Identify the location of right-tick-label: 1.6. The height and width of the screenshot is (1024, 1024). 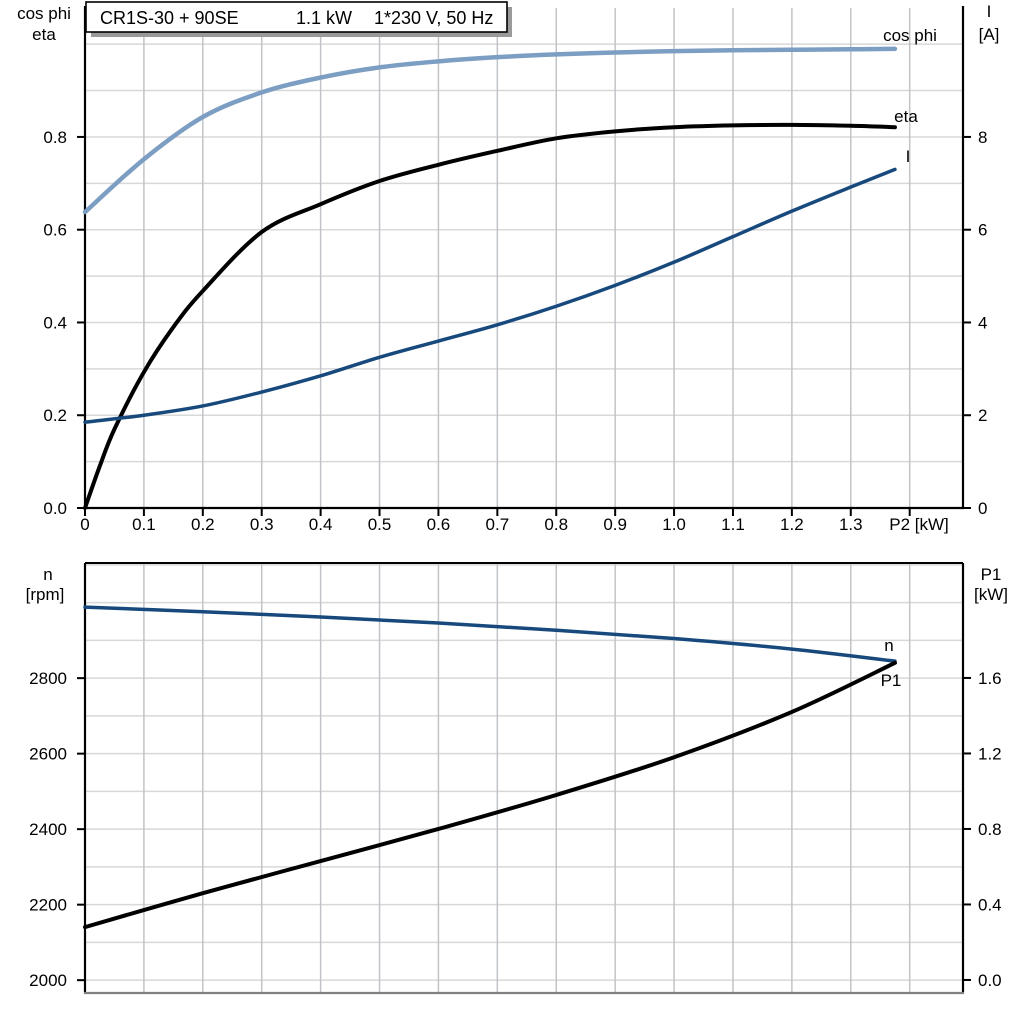
(990, 678).